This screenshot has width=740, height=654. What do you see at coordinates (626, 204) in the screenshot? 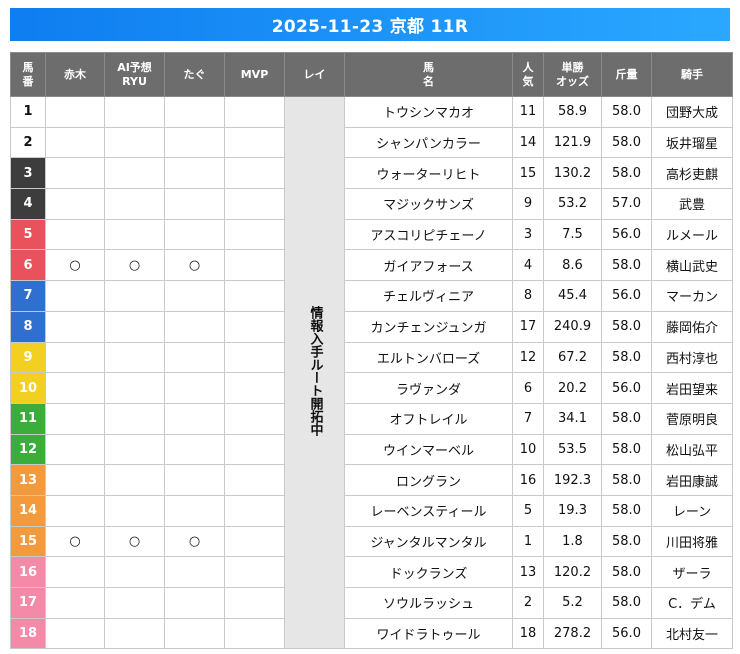
I see `carried-weight: 57.0` at bounding box center [626, 204].